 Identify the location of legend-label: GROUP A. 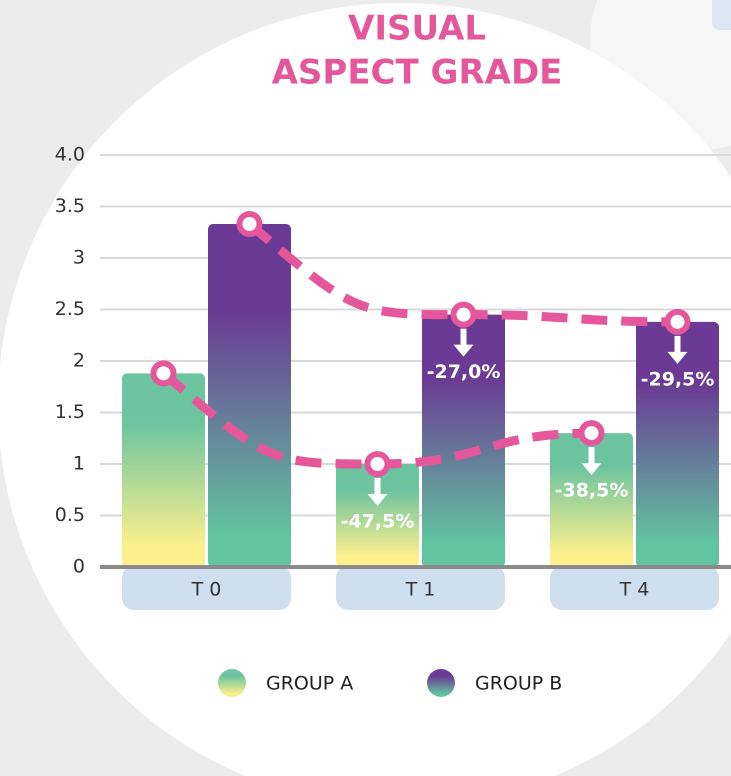
(309, 684).